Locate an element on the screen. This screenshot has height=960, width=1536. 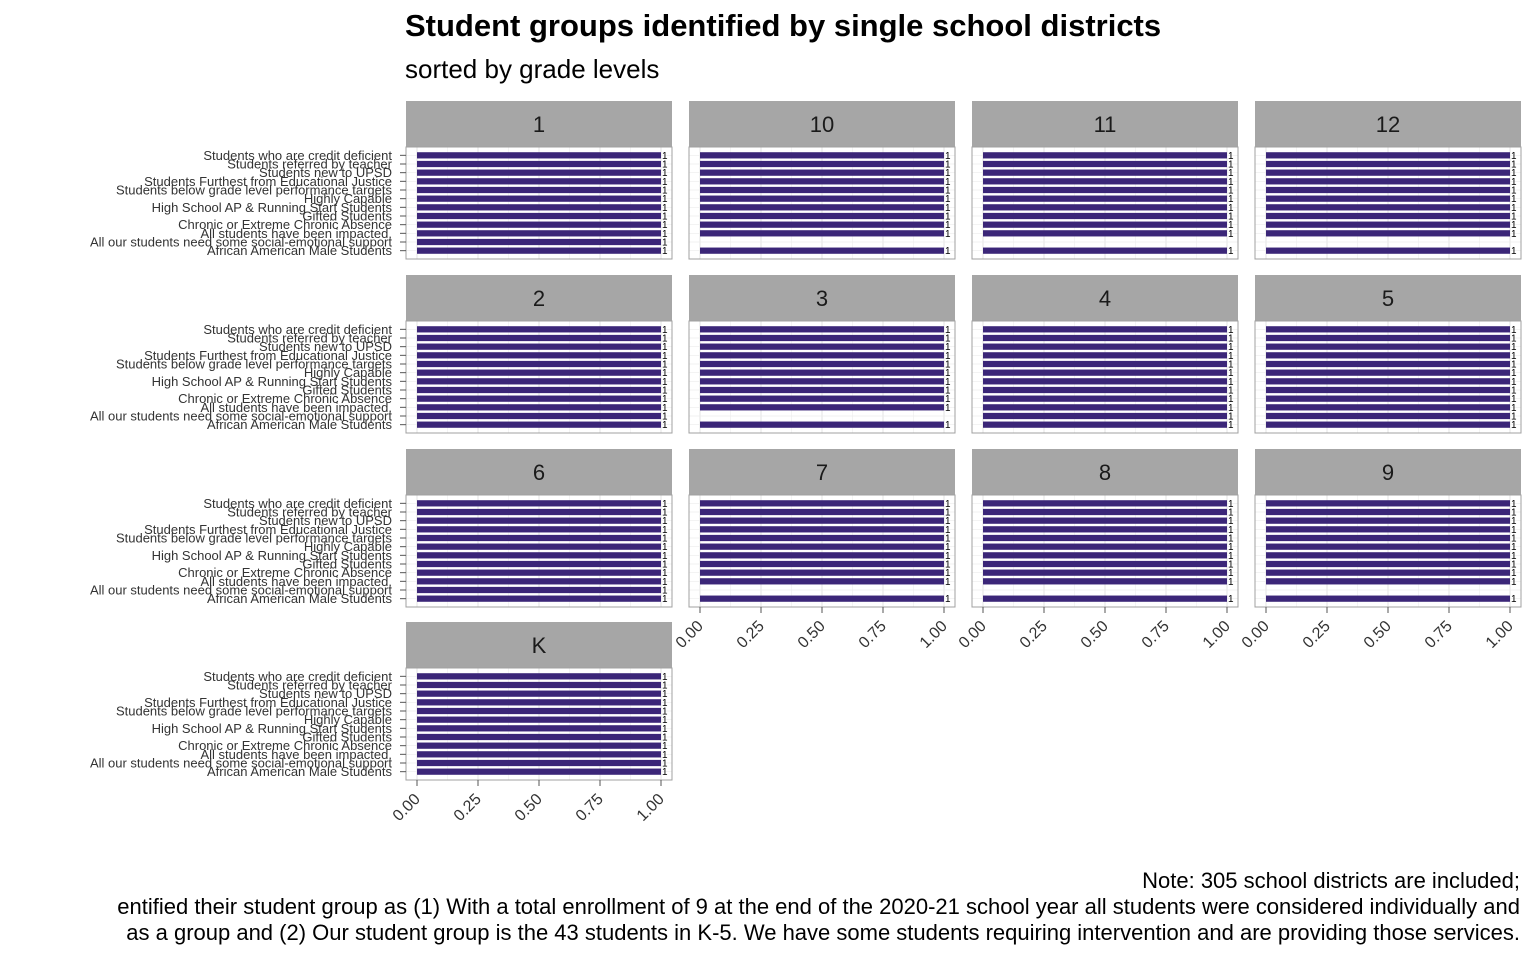
x-tick-label: 1.00 is located at coordinates (651, 808).